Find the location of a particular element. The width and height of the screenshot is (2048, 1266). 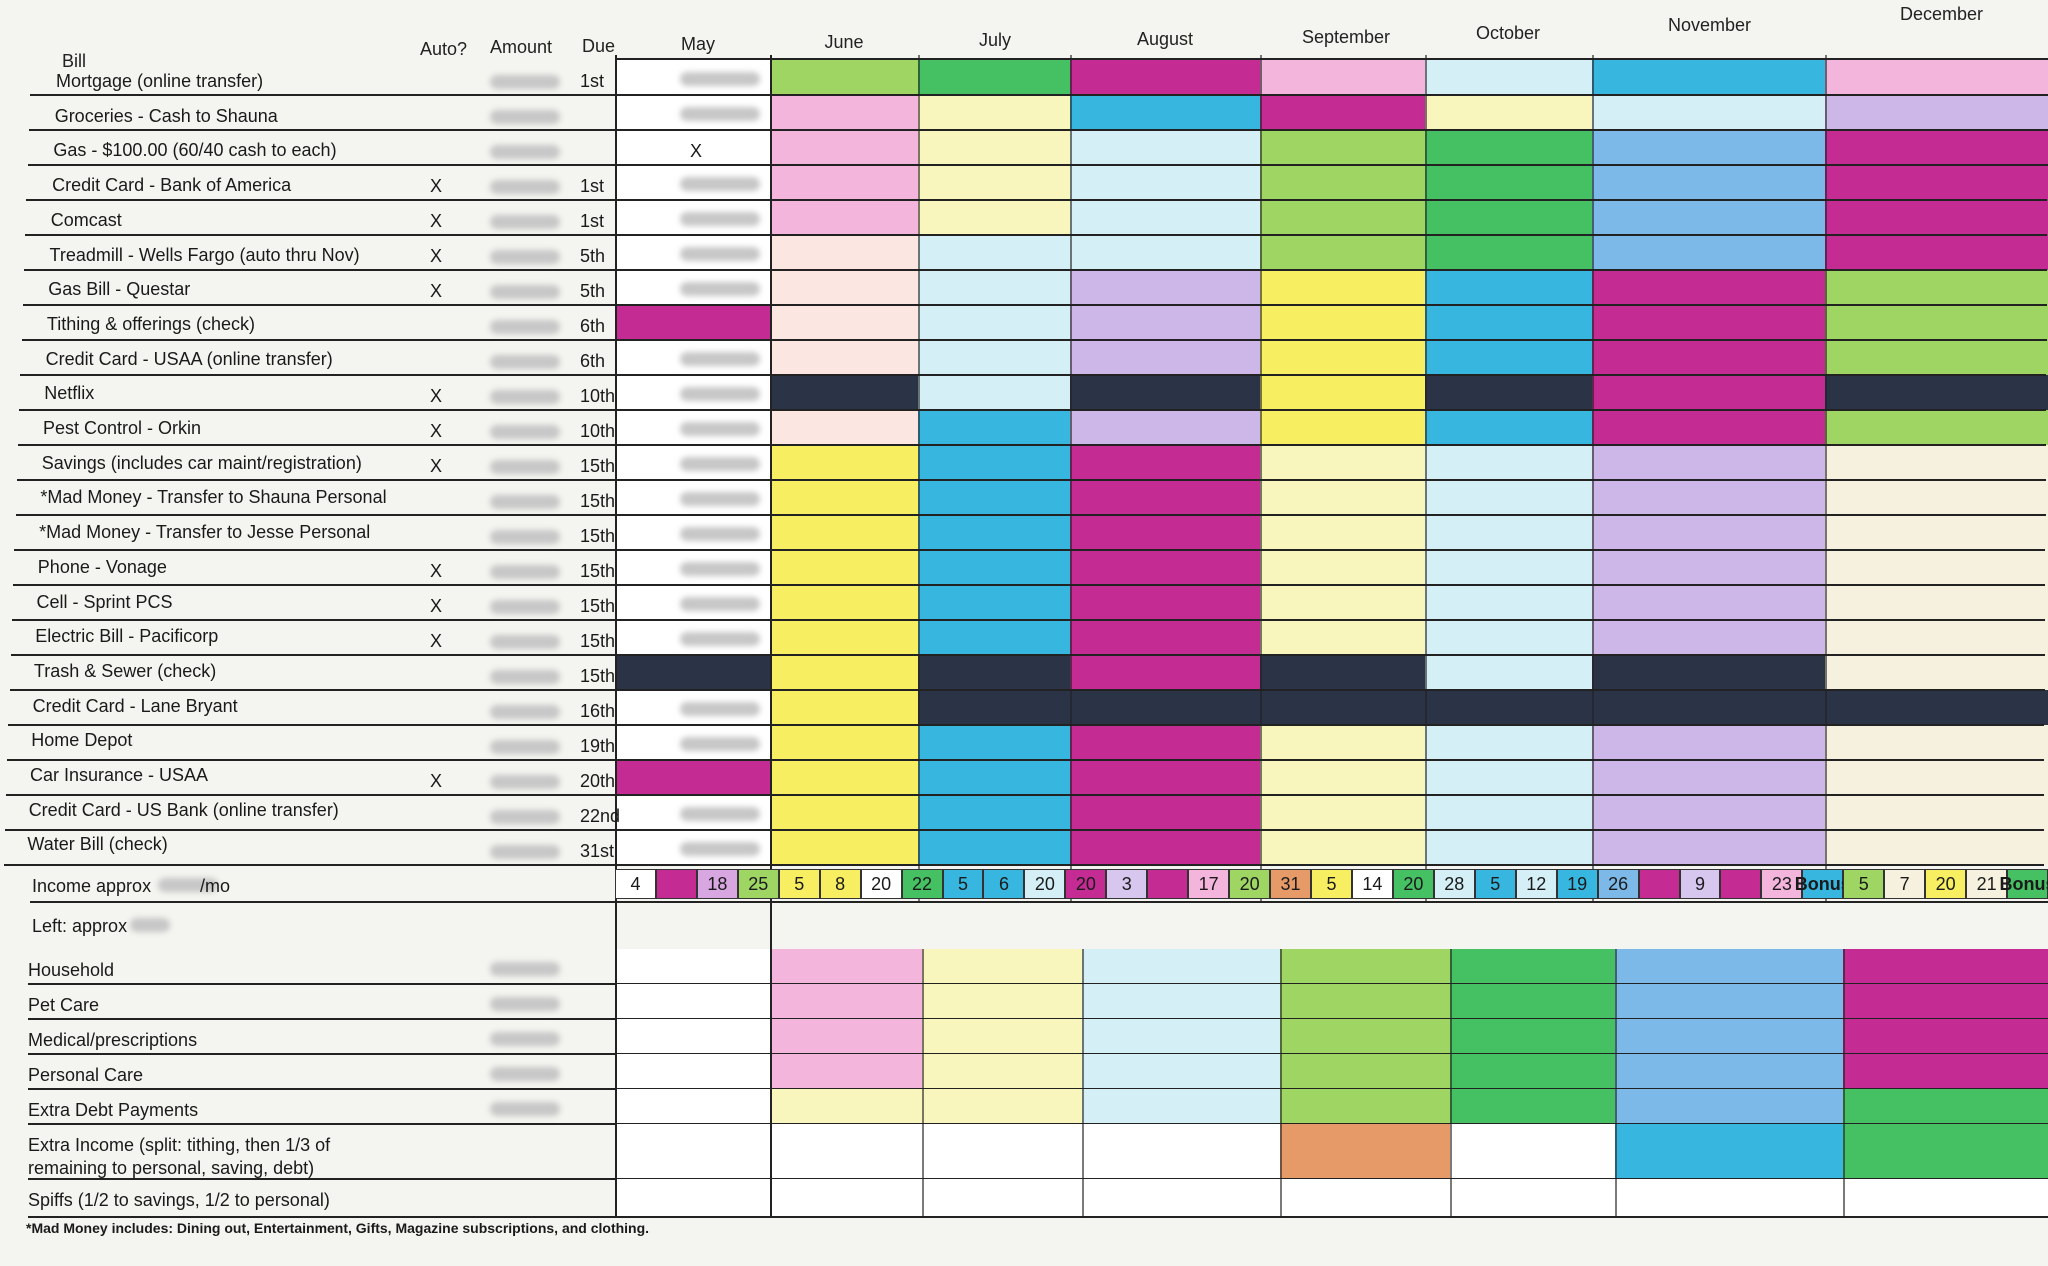

header-line is located at coordinates (1331, 59).